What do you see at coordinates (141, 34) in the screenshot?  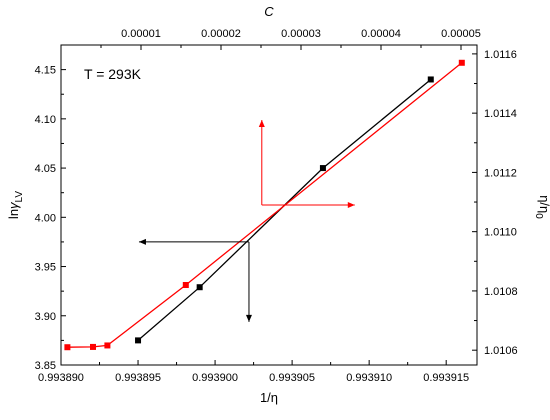 I see `top-tick-label: 0.00001` at bounding box center [141, 34].